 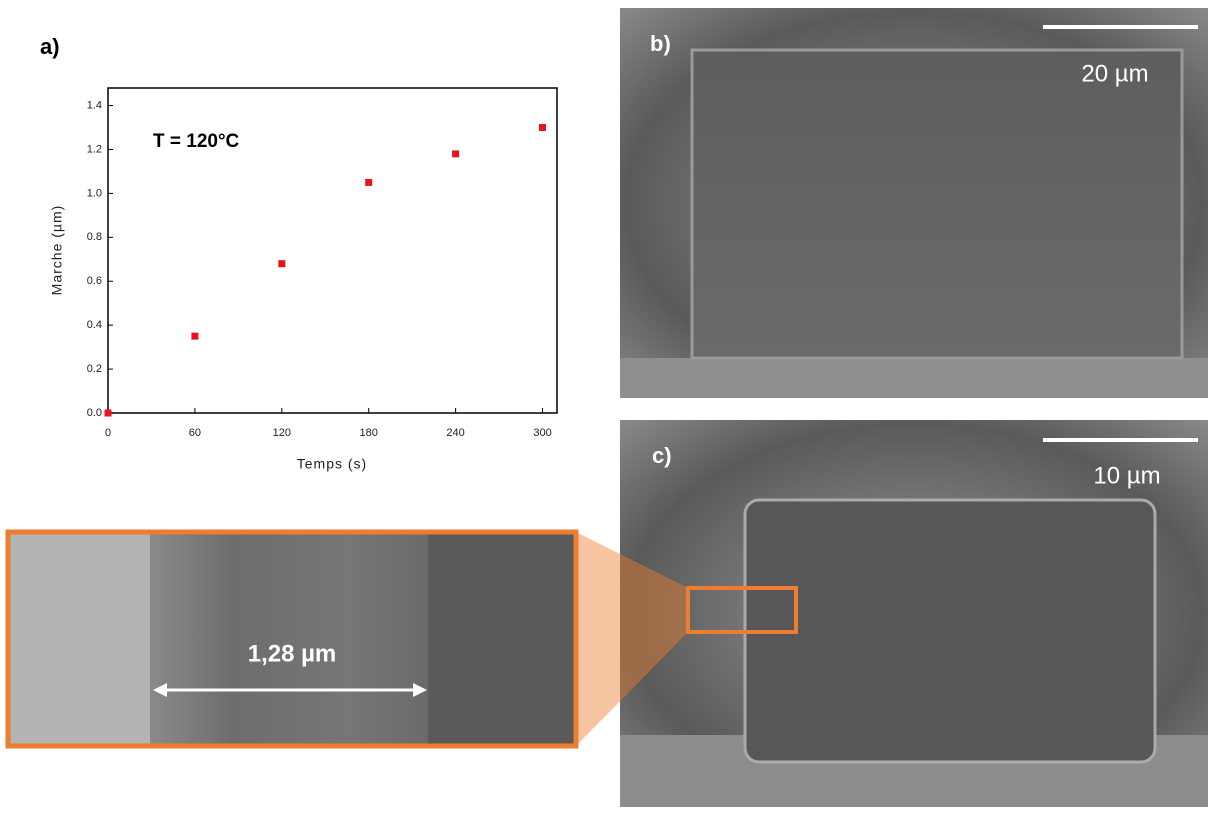 What do you see at coordinates (1114, 73) in the screenshot?
I see `scale-label: 20 µm` at bounding box center [1114, 73].